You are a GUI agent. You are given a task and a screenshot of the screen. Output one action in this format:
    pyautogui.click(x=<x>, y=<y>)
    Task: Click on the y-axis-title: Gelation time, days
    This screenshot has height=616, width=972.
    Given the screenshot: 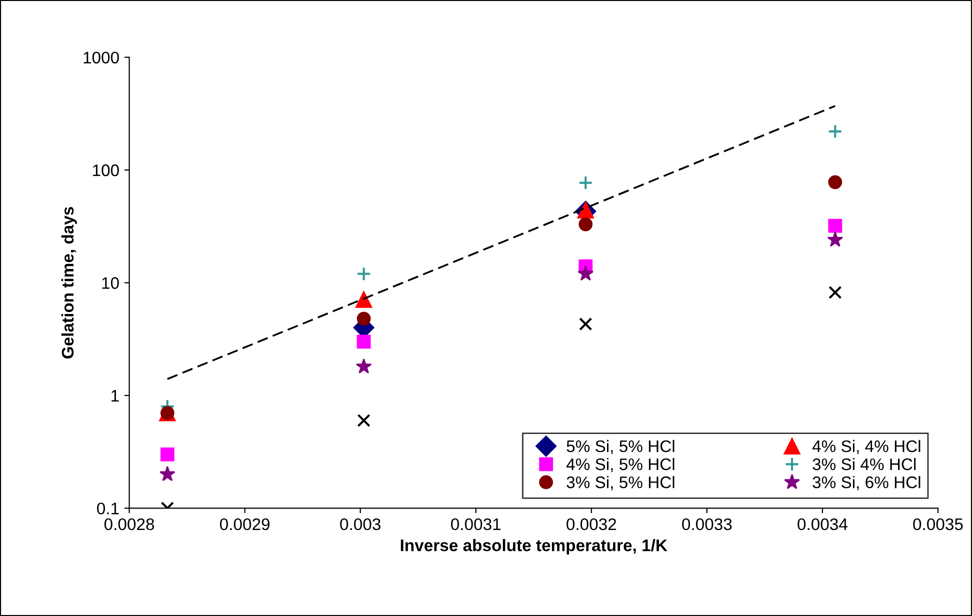 What is the action you would take?
    pyautogui.click(x=69, y=282)
    